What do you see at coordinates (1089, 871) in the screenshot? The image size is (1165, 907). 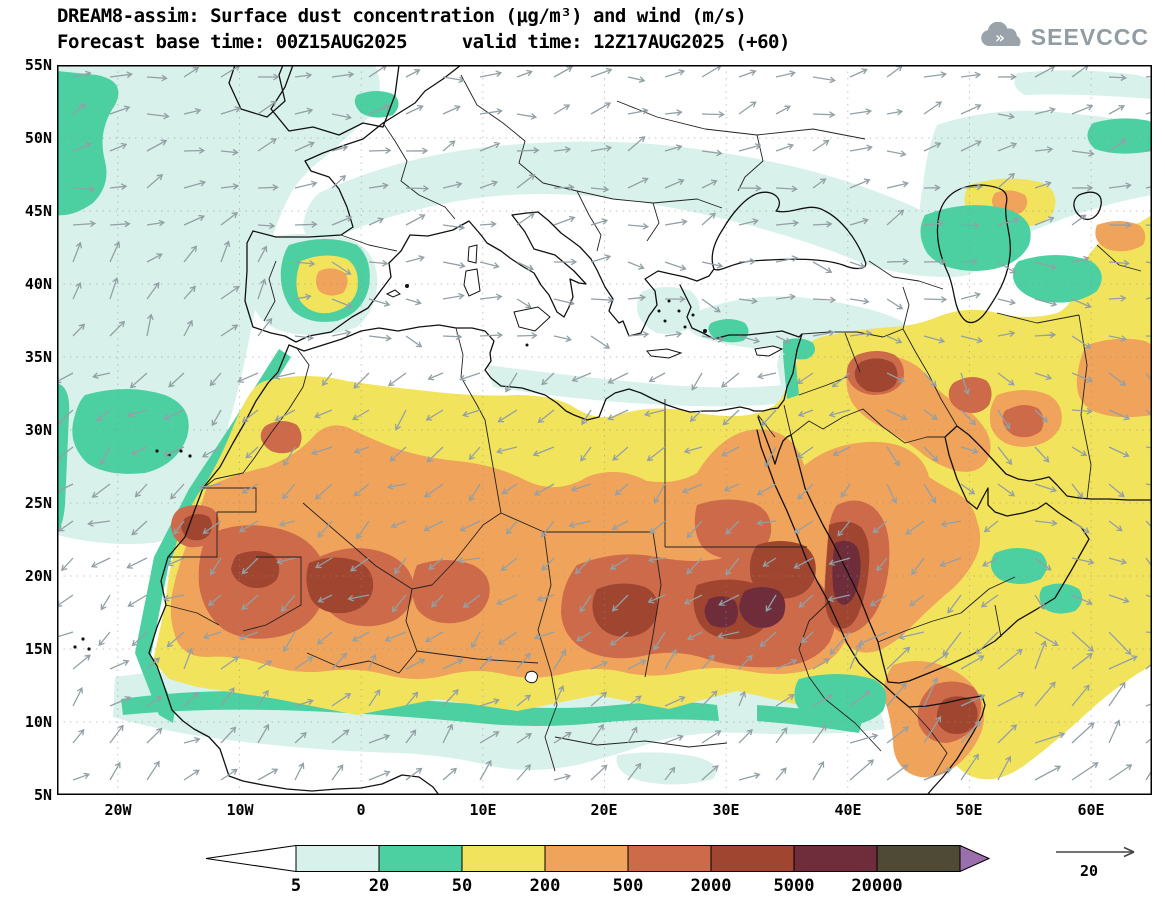 I see `wind-reference-value: 20` at bounding box center [1089, 871].